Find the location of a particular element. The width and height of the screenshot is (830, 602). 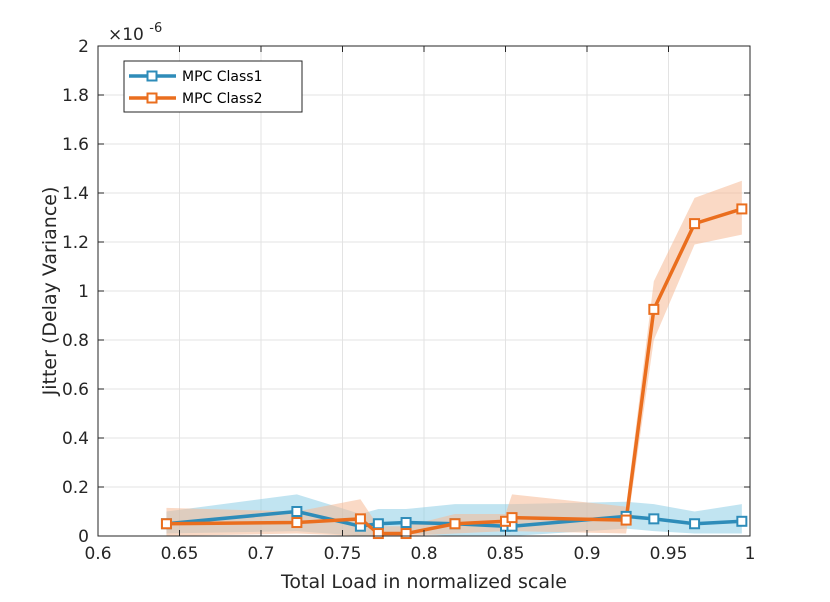

y-tick-label: 2 is located at coordinates (83, 47).